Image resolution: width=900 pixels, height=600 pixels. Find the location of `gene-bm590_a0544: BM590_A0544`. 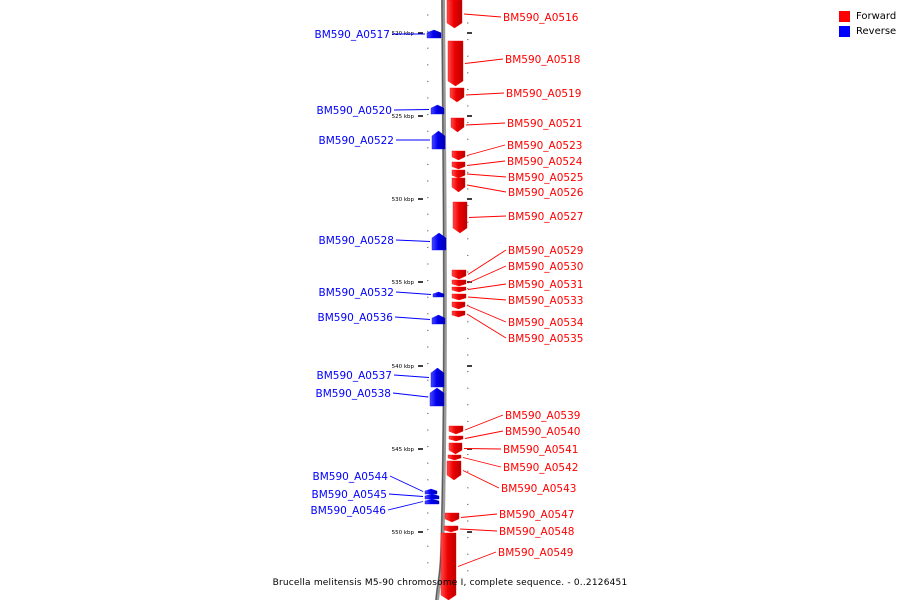

gene-bm590_a0544: BM590_A0544 is located at coordinates (375, 483).